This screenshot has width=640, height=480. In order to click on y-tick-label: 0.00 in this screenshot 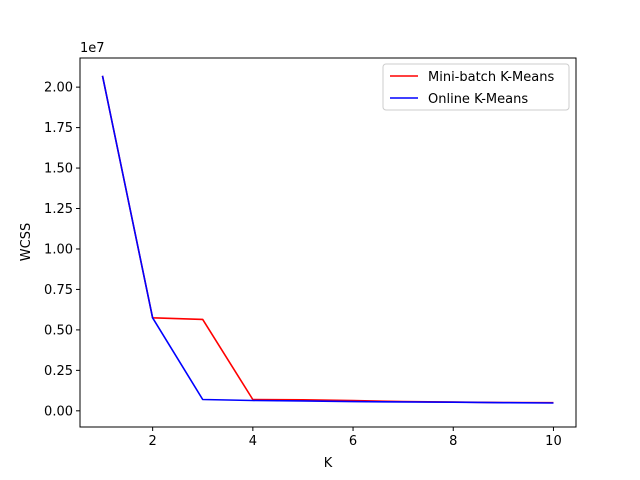, I will do `click(58, 411)`.